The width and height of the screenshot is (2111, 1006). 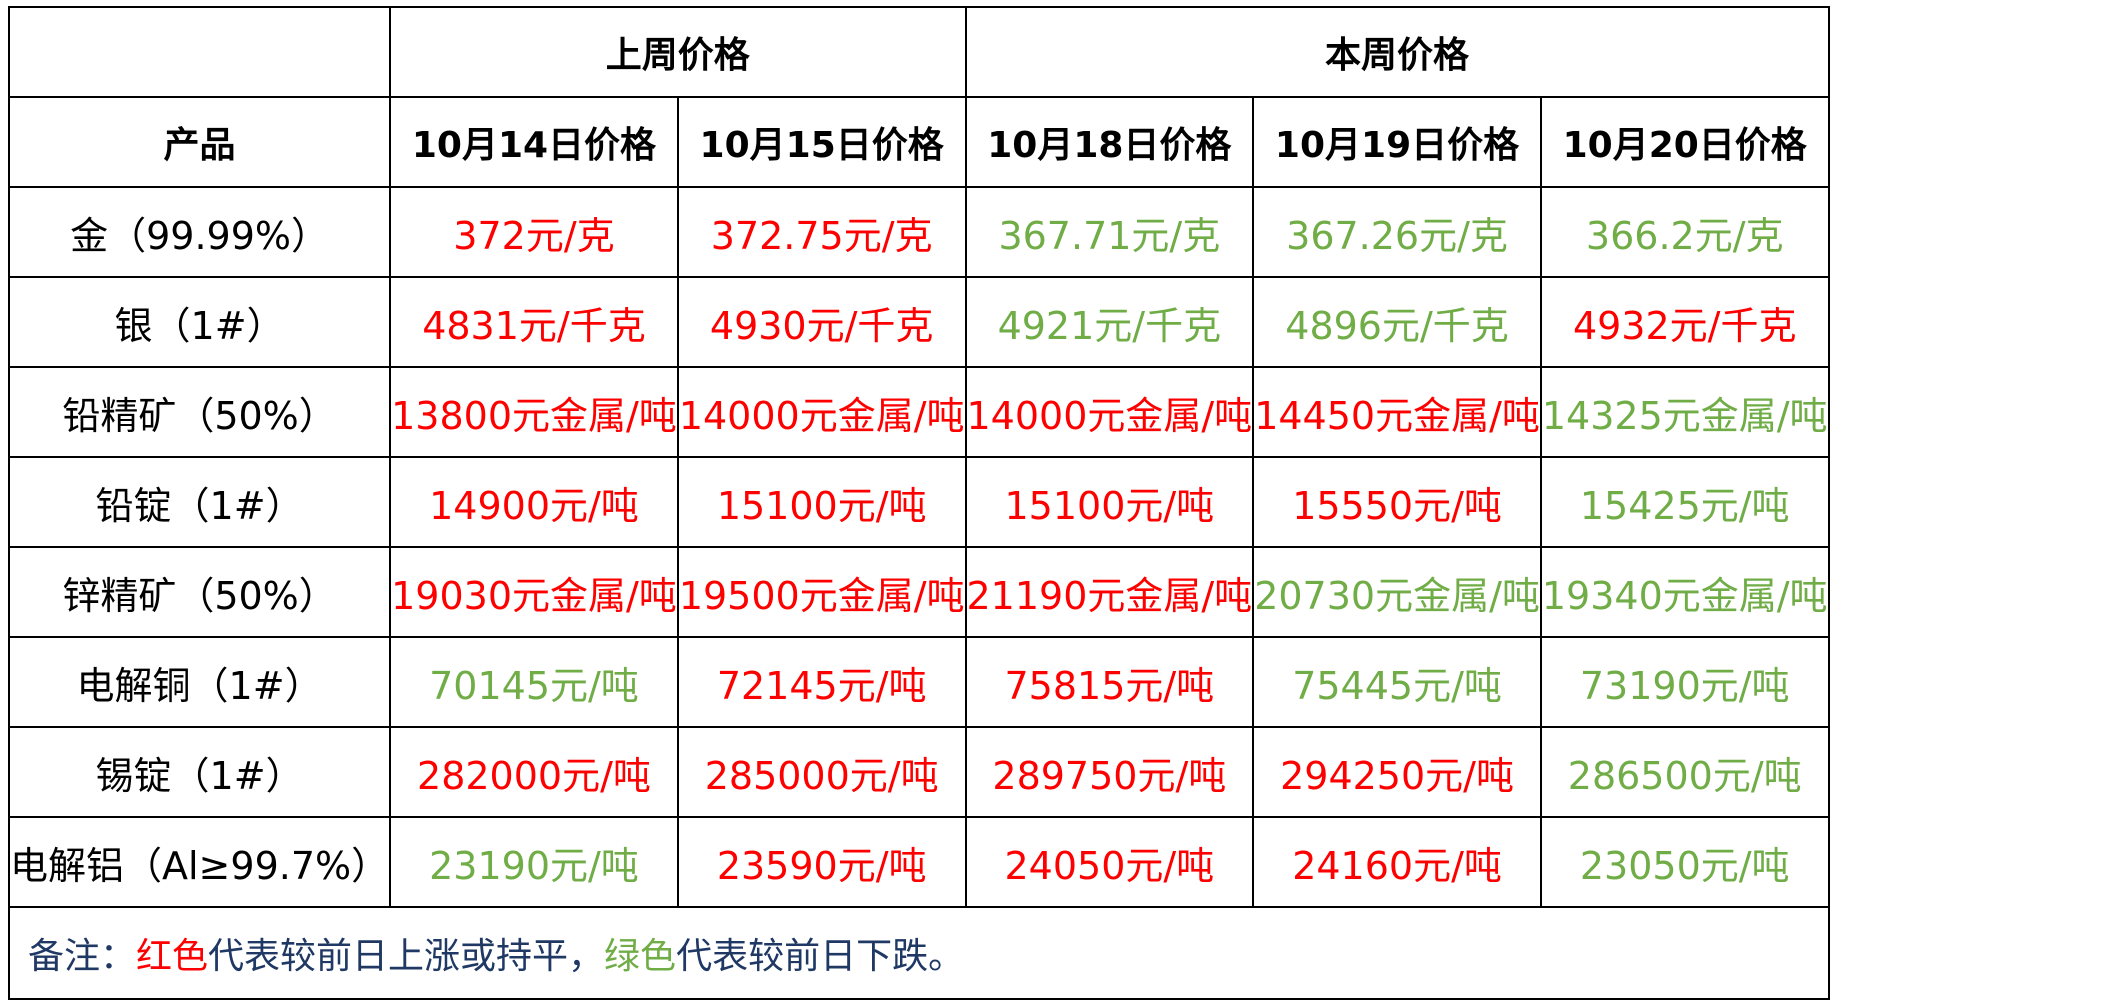 What do you see at coordinates (534, 772) in the screenshot?
I see `price-cell: 282000元/吨` at bounding box center [534, 772].